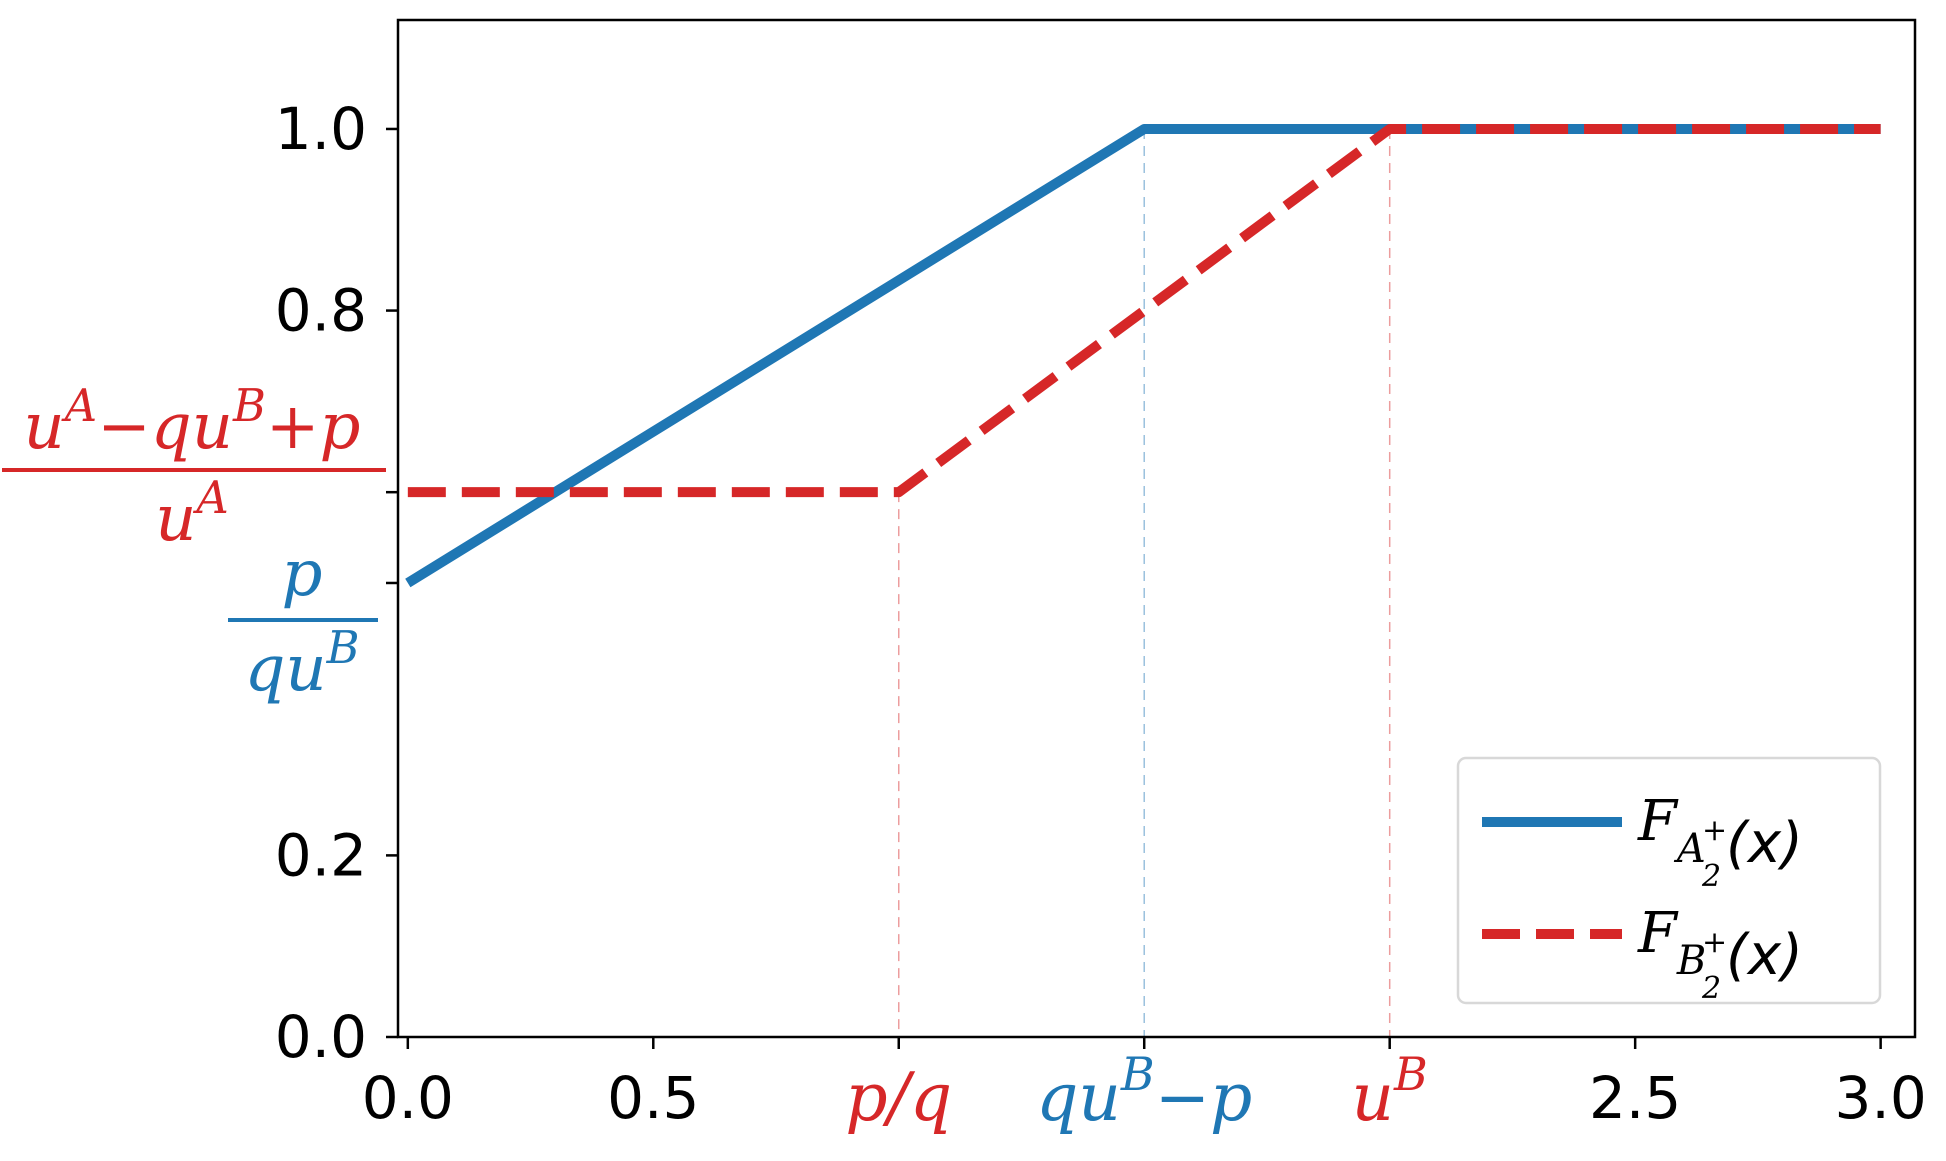 The image size is (1946, 1161). Describe the element at coordinates (321, 855) in the screenshot. I see `y-tick-label: 0.2` at that location.